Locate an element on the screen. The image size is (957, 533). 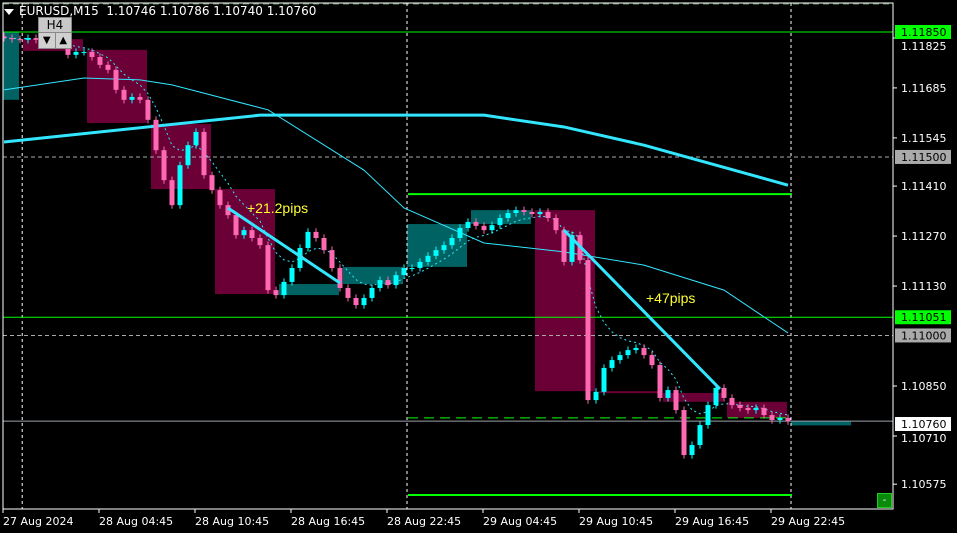
x-tick-label: 27 Aug 2024 is located at coordinates (38, 521).